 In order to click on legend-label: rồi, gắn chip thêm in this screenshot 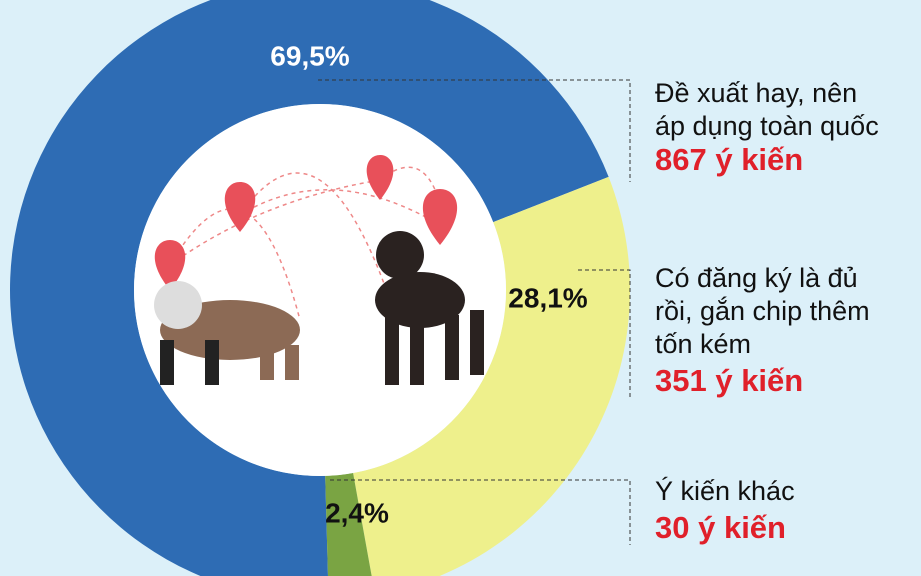, I will do `click(762, 310)`.